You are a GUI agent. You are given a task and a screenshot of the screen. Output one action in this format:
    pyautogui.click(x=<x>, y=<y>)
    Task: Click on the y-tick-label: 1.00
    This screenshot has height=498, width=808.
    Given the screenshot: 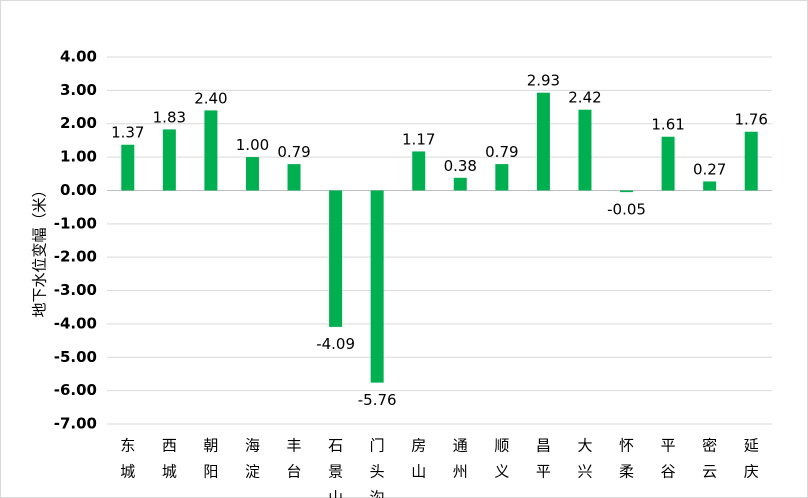 What is the action you would take?
    pyautogui.click(x=78, y=157)
    